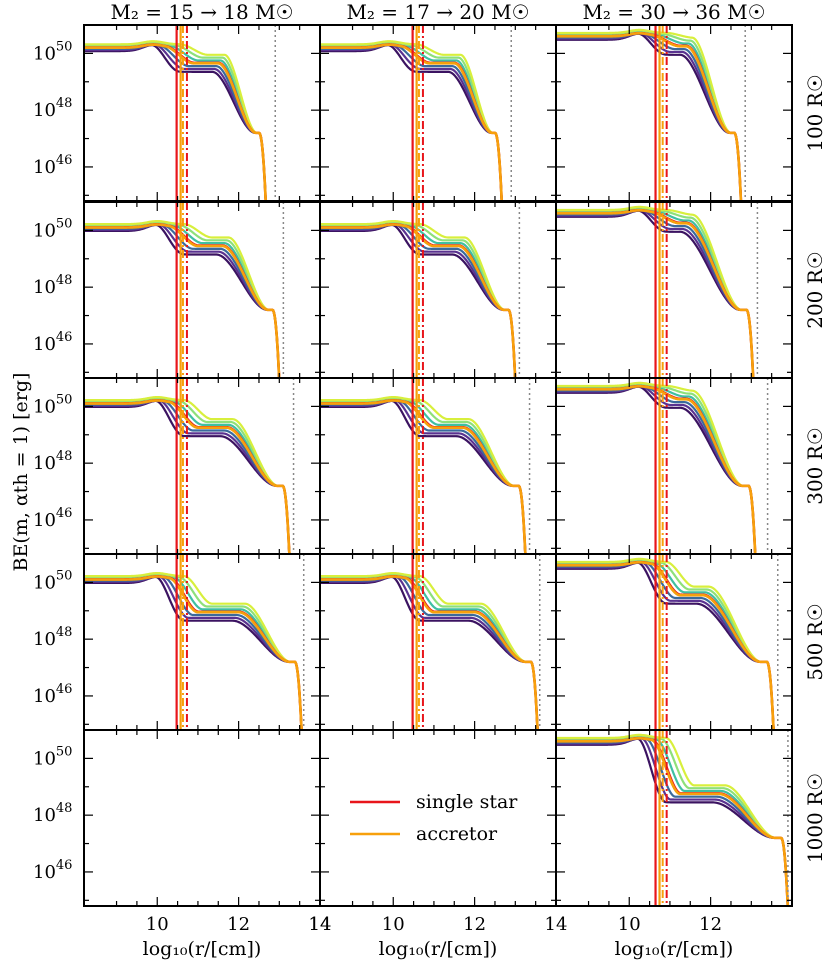  I want to click on panel-r3-c2, so click(438, 466).